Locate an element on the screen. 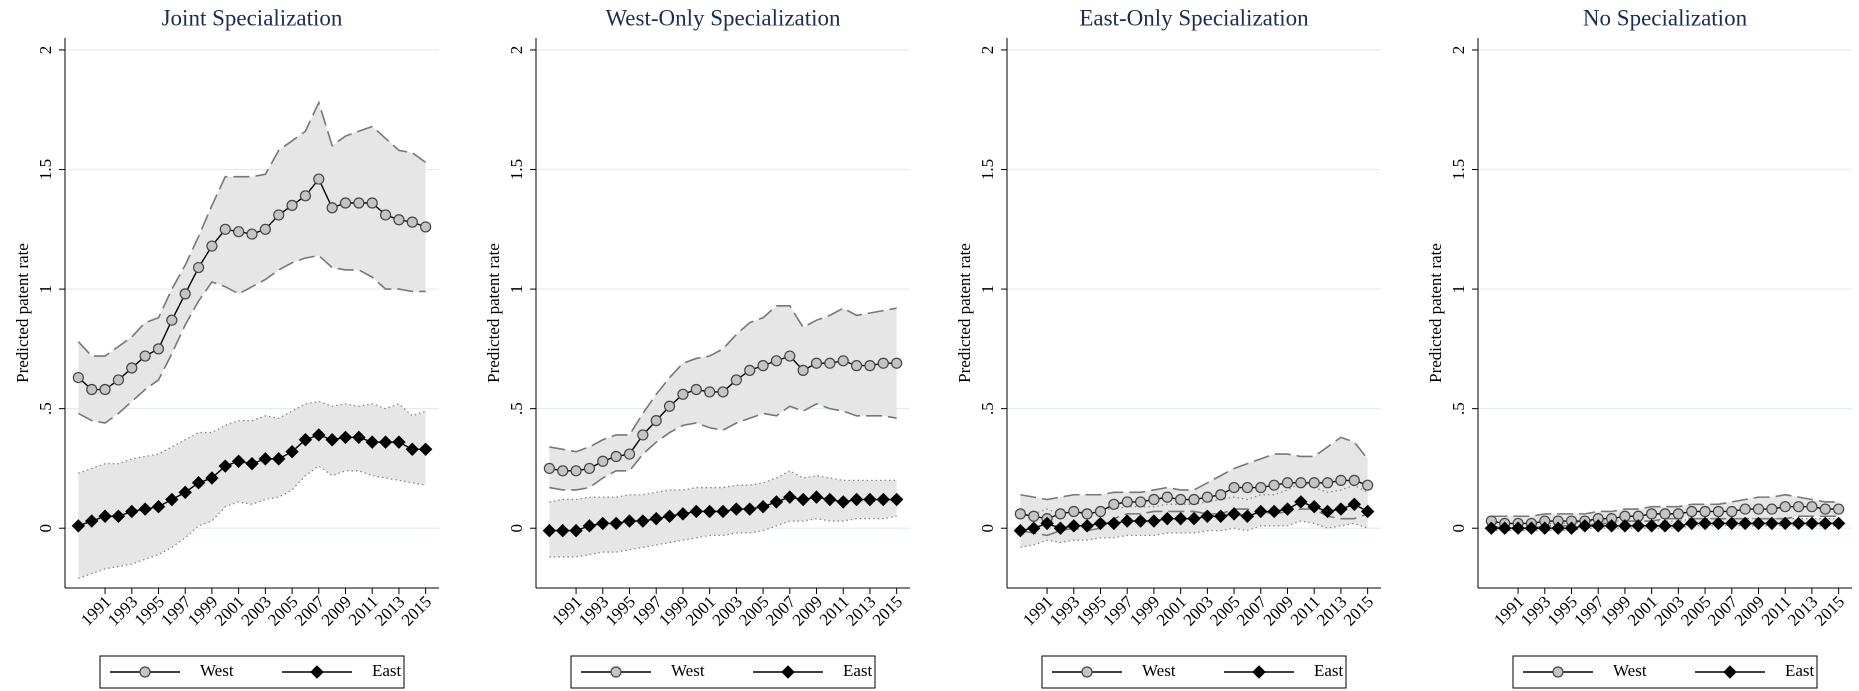 This screenshot has width=1859, height=691. y-tick-label: 1 is located at coordinates (45, 289).